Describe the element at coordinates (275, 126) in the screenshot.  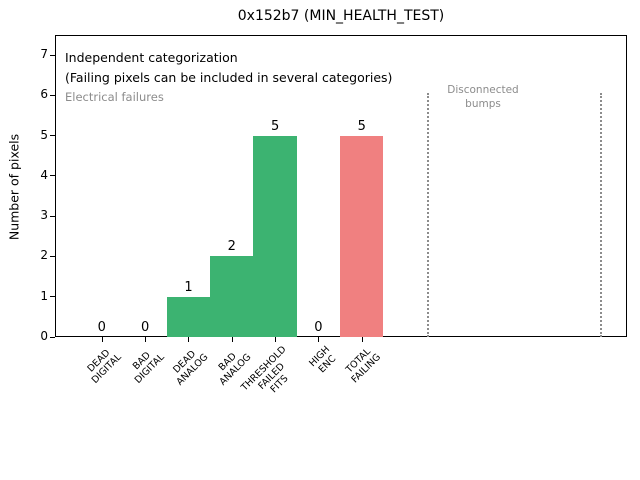
I see `bar-value-label-4: 5` at that location.